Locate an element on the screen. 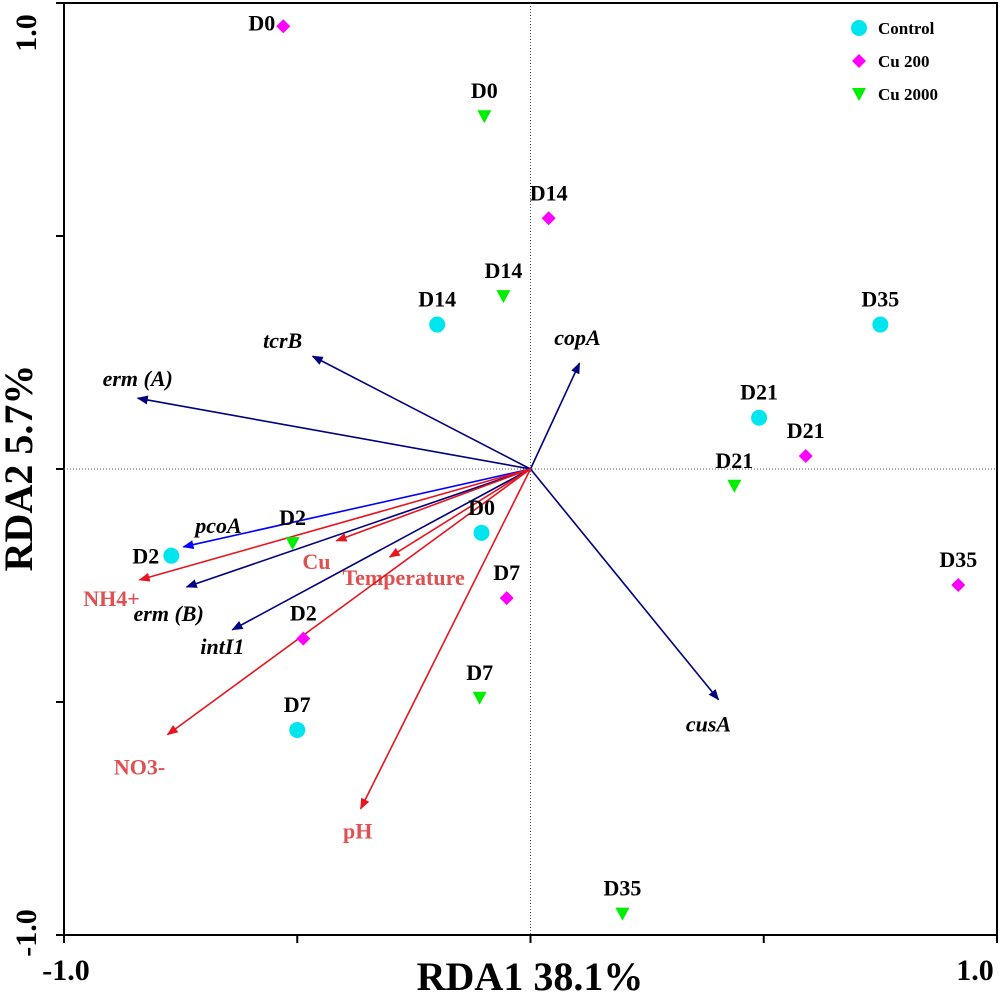 The height and width of the screenshot is (998, 1000). species-label: copA is located at coordinates (577, 337).